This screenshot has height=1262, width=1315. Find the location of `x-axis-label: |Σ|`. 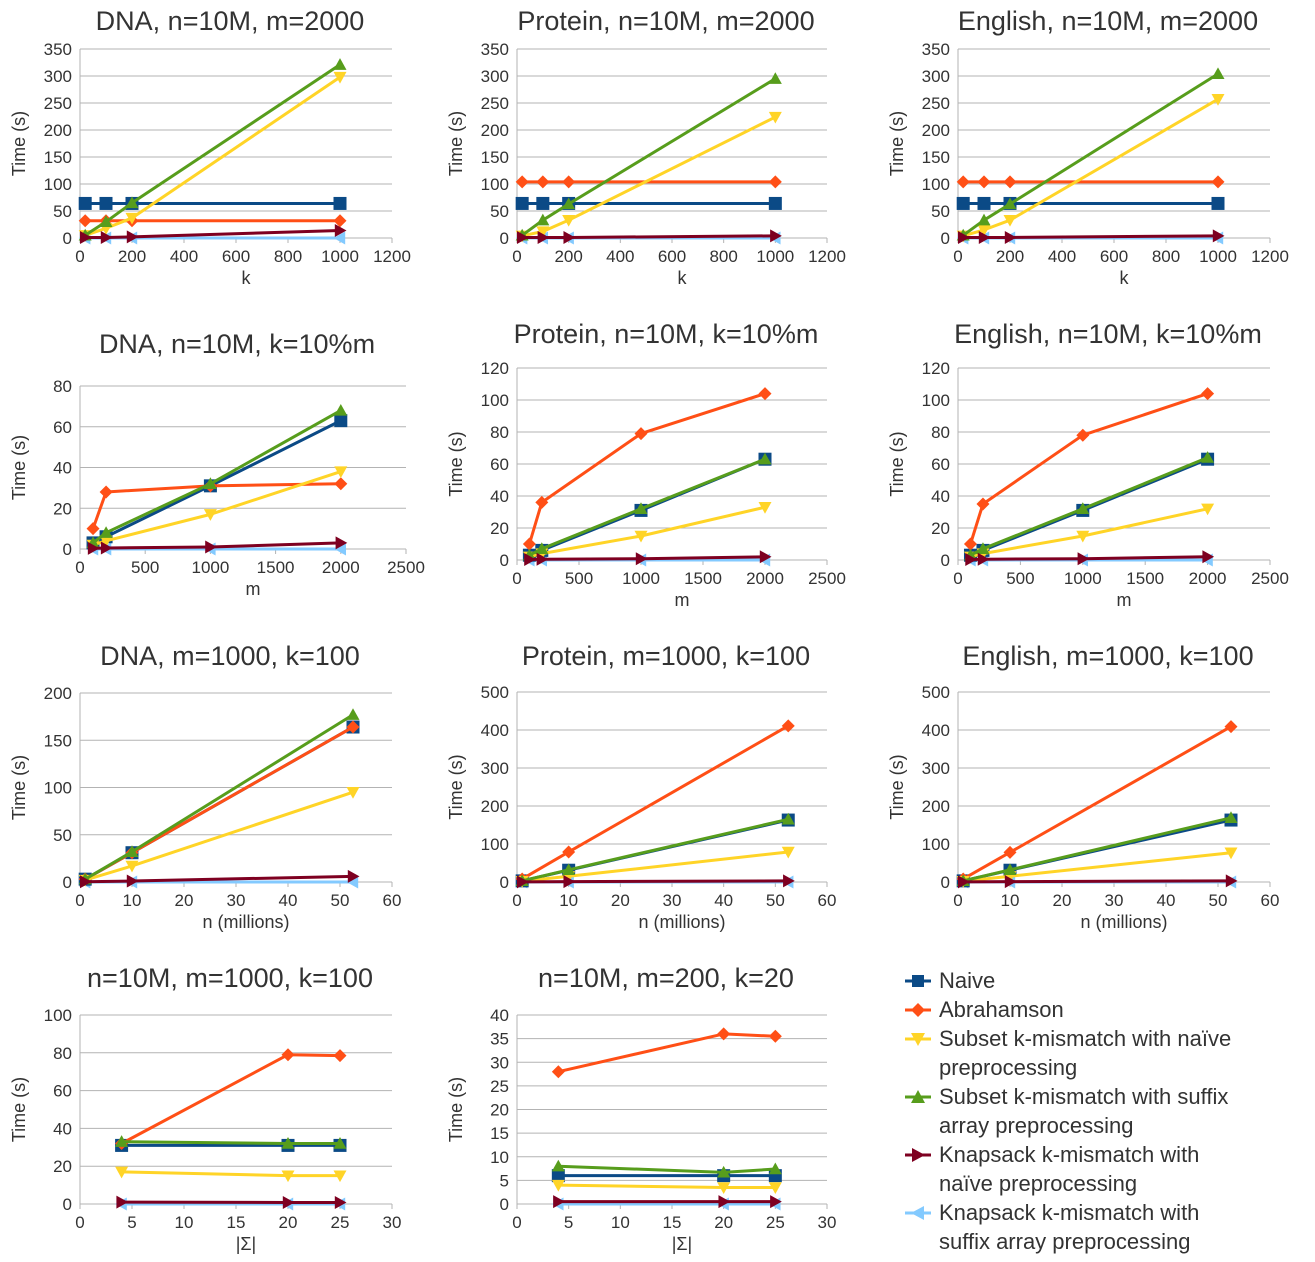

x-axis-label: |Σ| is located at coordinates (246, 1244).